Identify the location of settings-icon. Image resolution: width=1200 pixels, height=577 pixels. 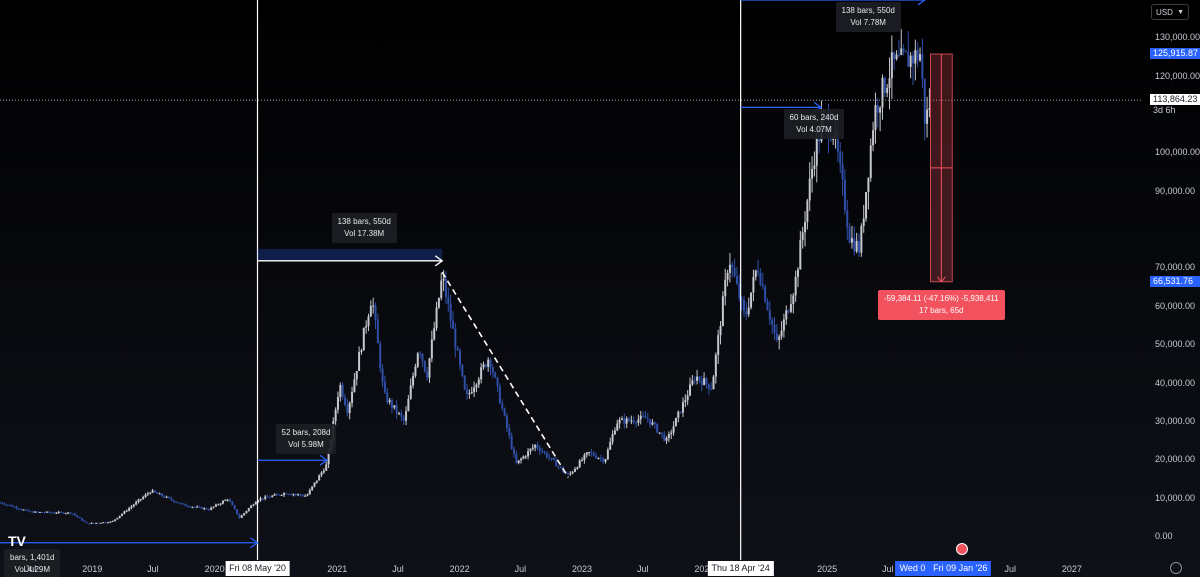
(1176, 568).